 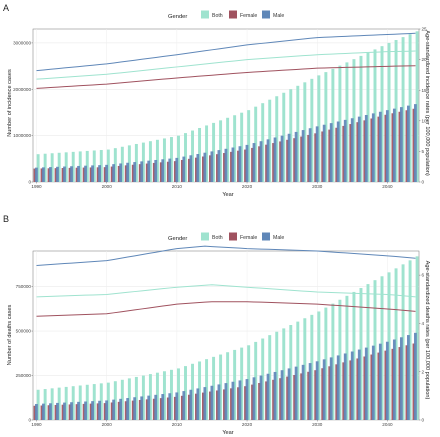 What do you see at coordinates (129, 163) in the screenshot?
I see `bar-both-2003` at bounding box center [129, 163].